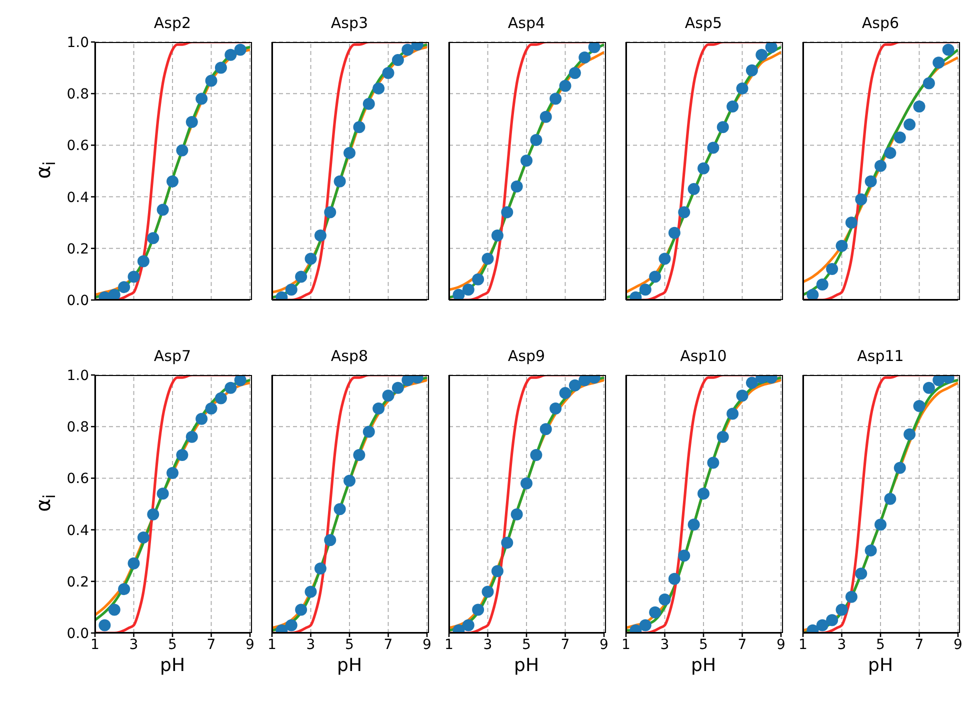 The height and width of the screenshot is (702, 980). Describe the element at coordinates (880, 356) in the screenshot. I see `chart-title: Asp11` at that location.